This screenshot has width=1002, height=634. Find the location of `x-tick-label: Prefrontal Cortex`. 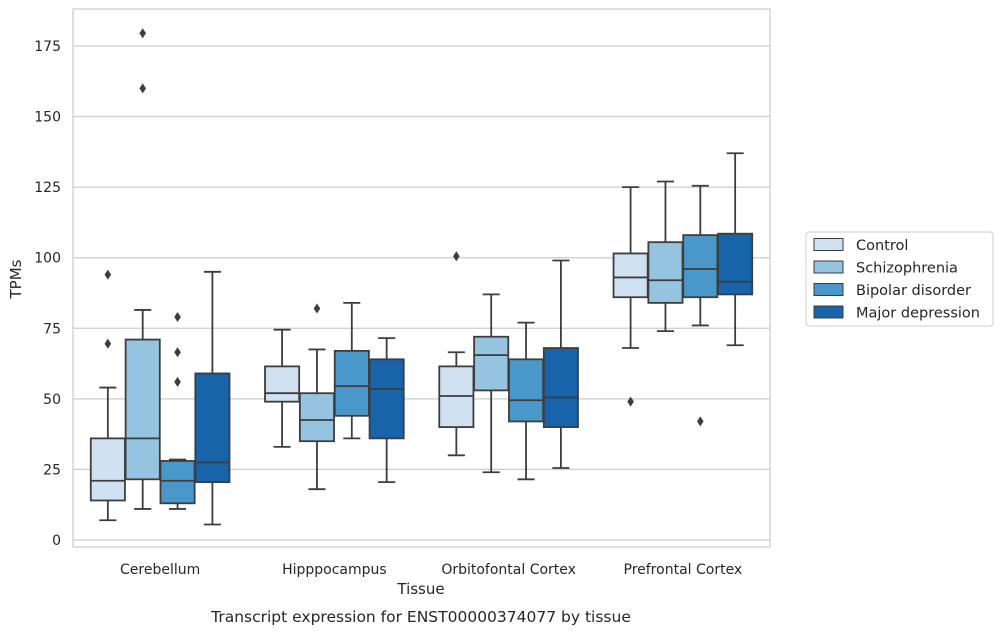

x-tick-label: Prefrontal Cortex is located at coordinates (683, 570).